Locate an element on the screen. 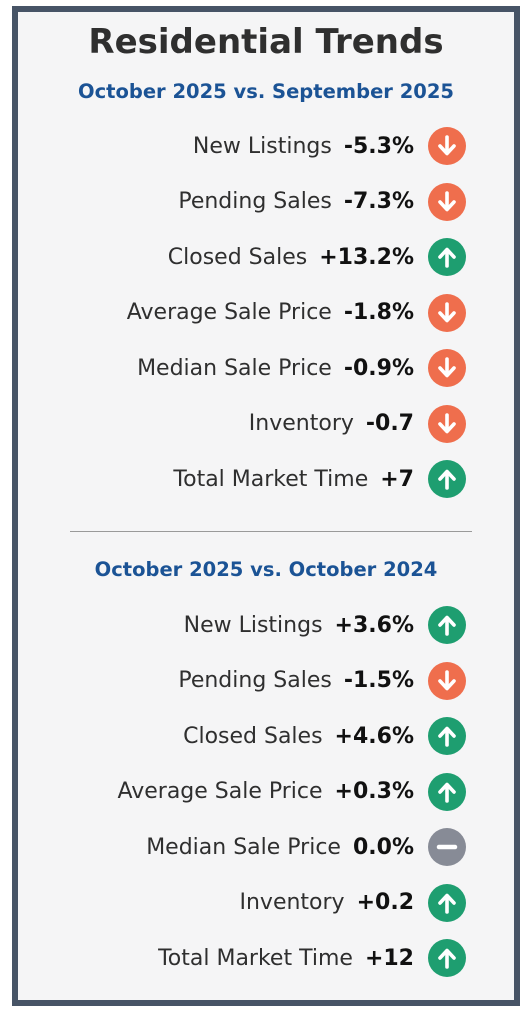 The image size is (529, 1024). metric-value: -1.5% is located at coordinates (378, 680).